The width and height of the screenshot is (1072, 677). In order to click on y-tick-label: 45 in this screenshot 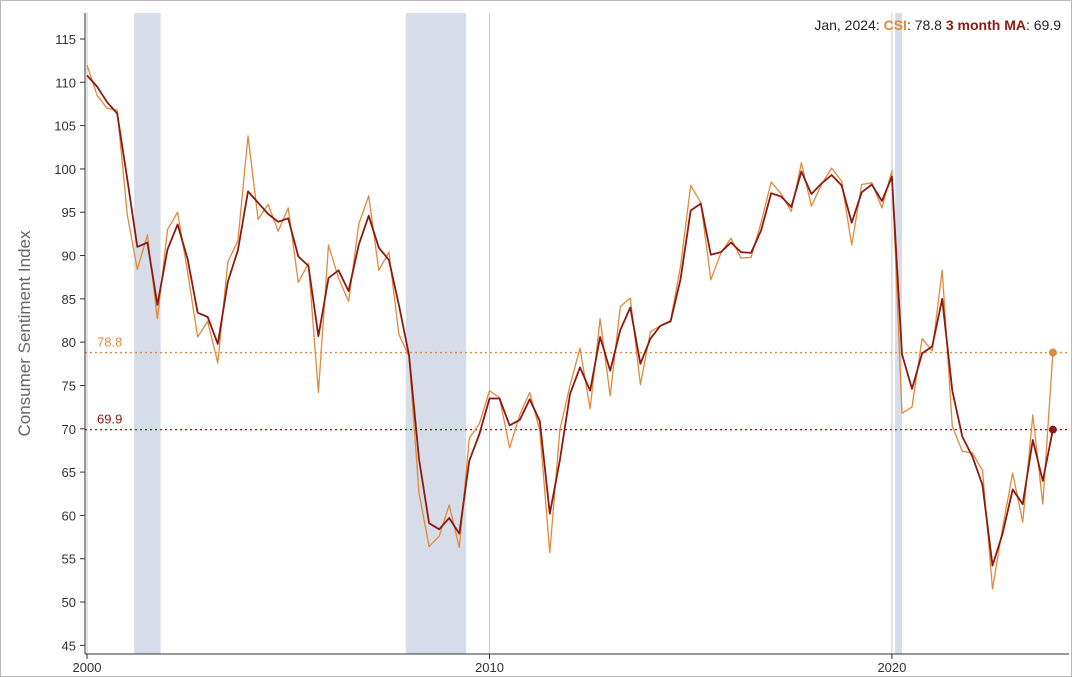, I will do `click(69, 645)`.